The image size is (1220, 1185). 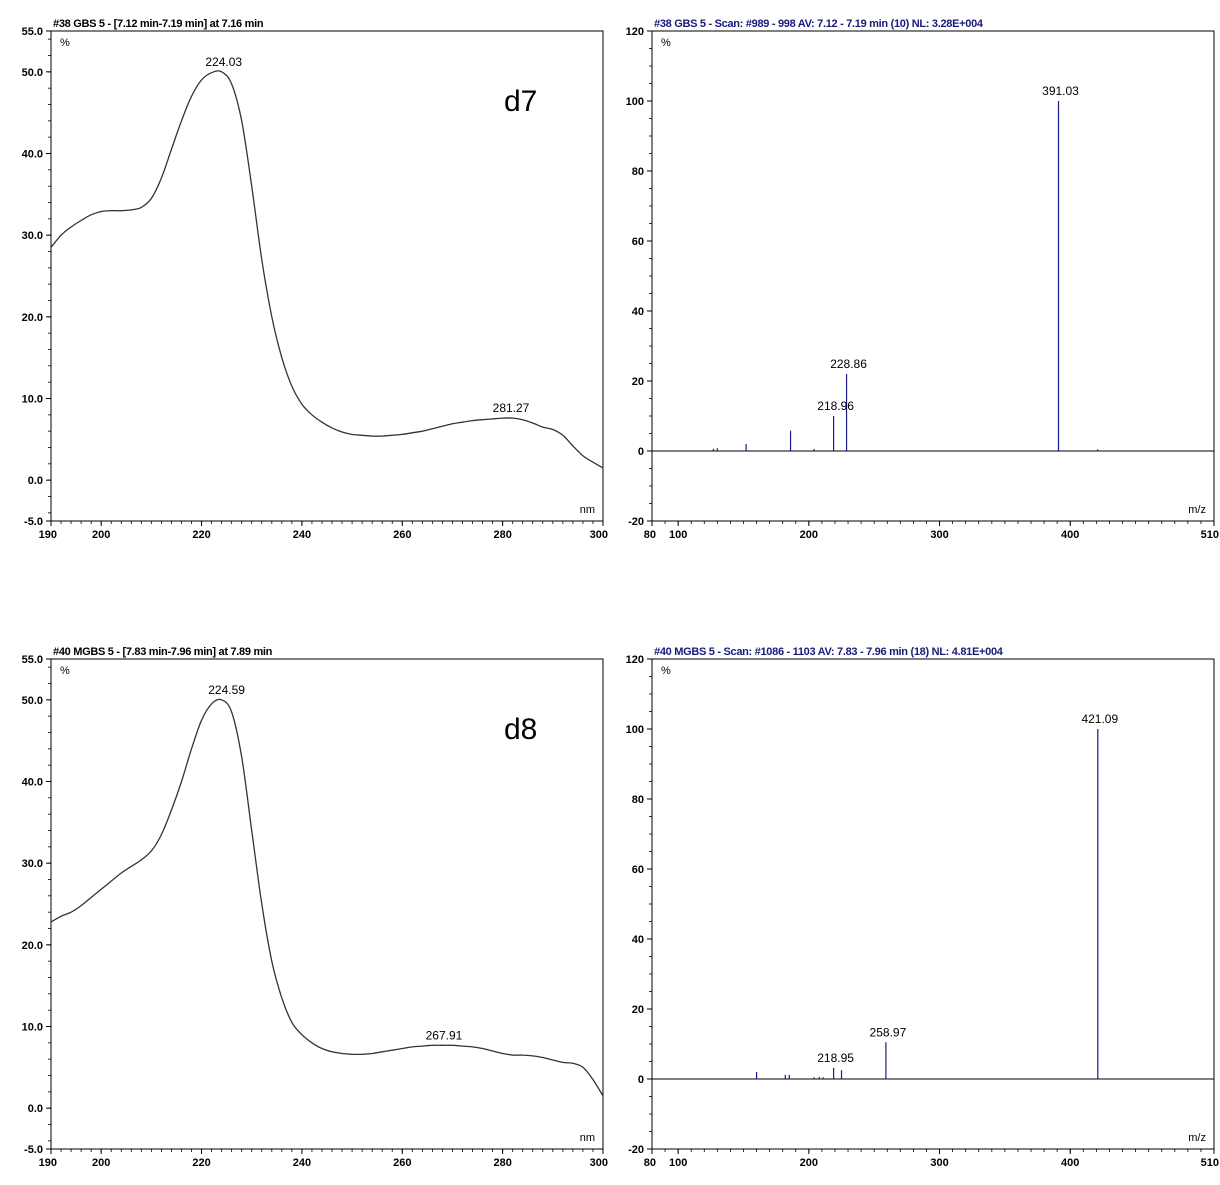 What do you see at coordinates (520, 729) in the screenshot?
I see `panel-label: d8` at bounding box center [520, 729].